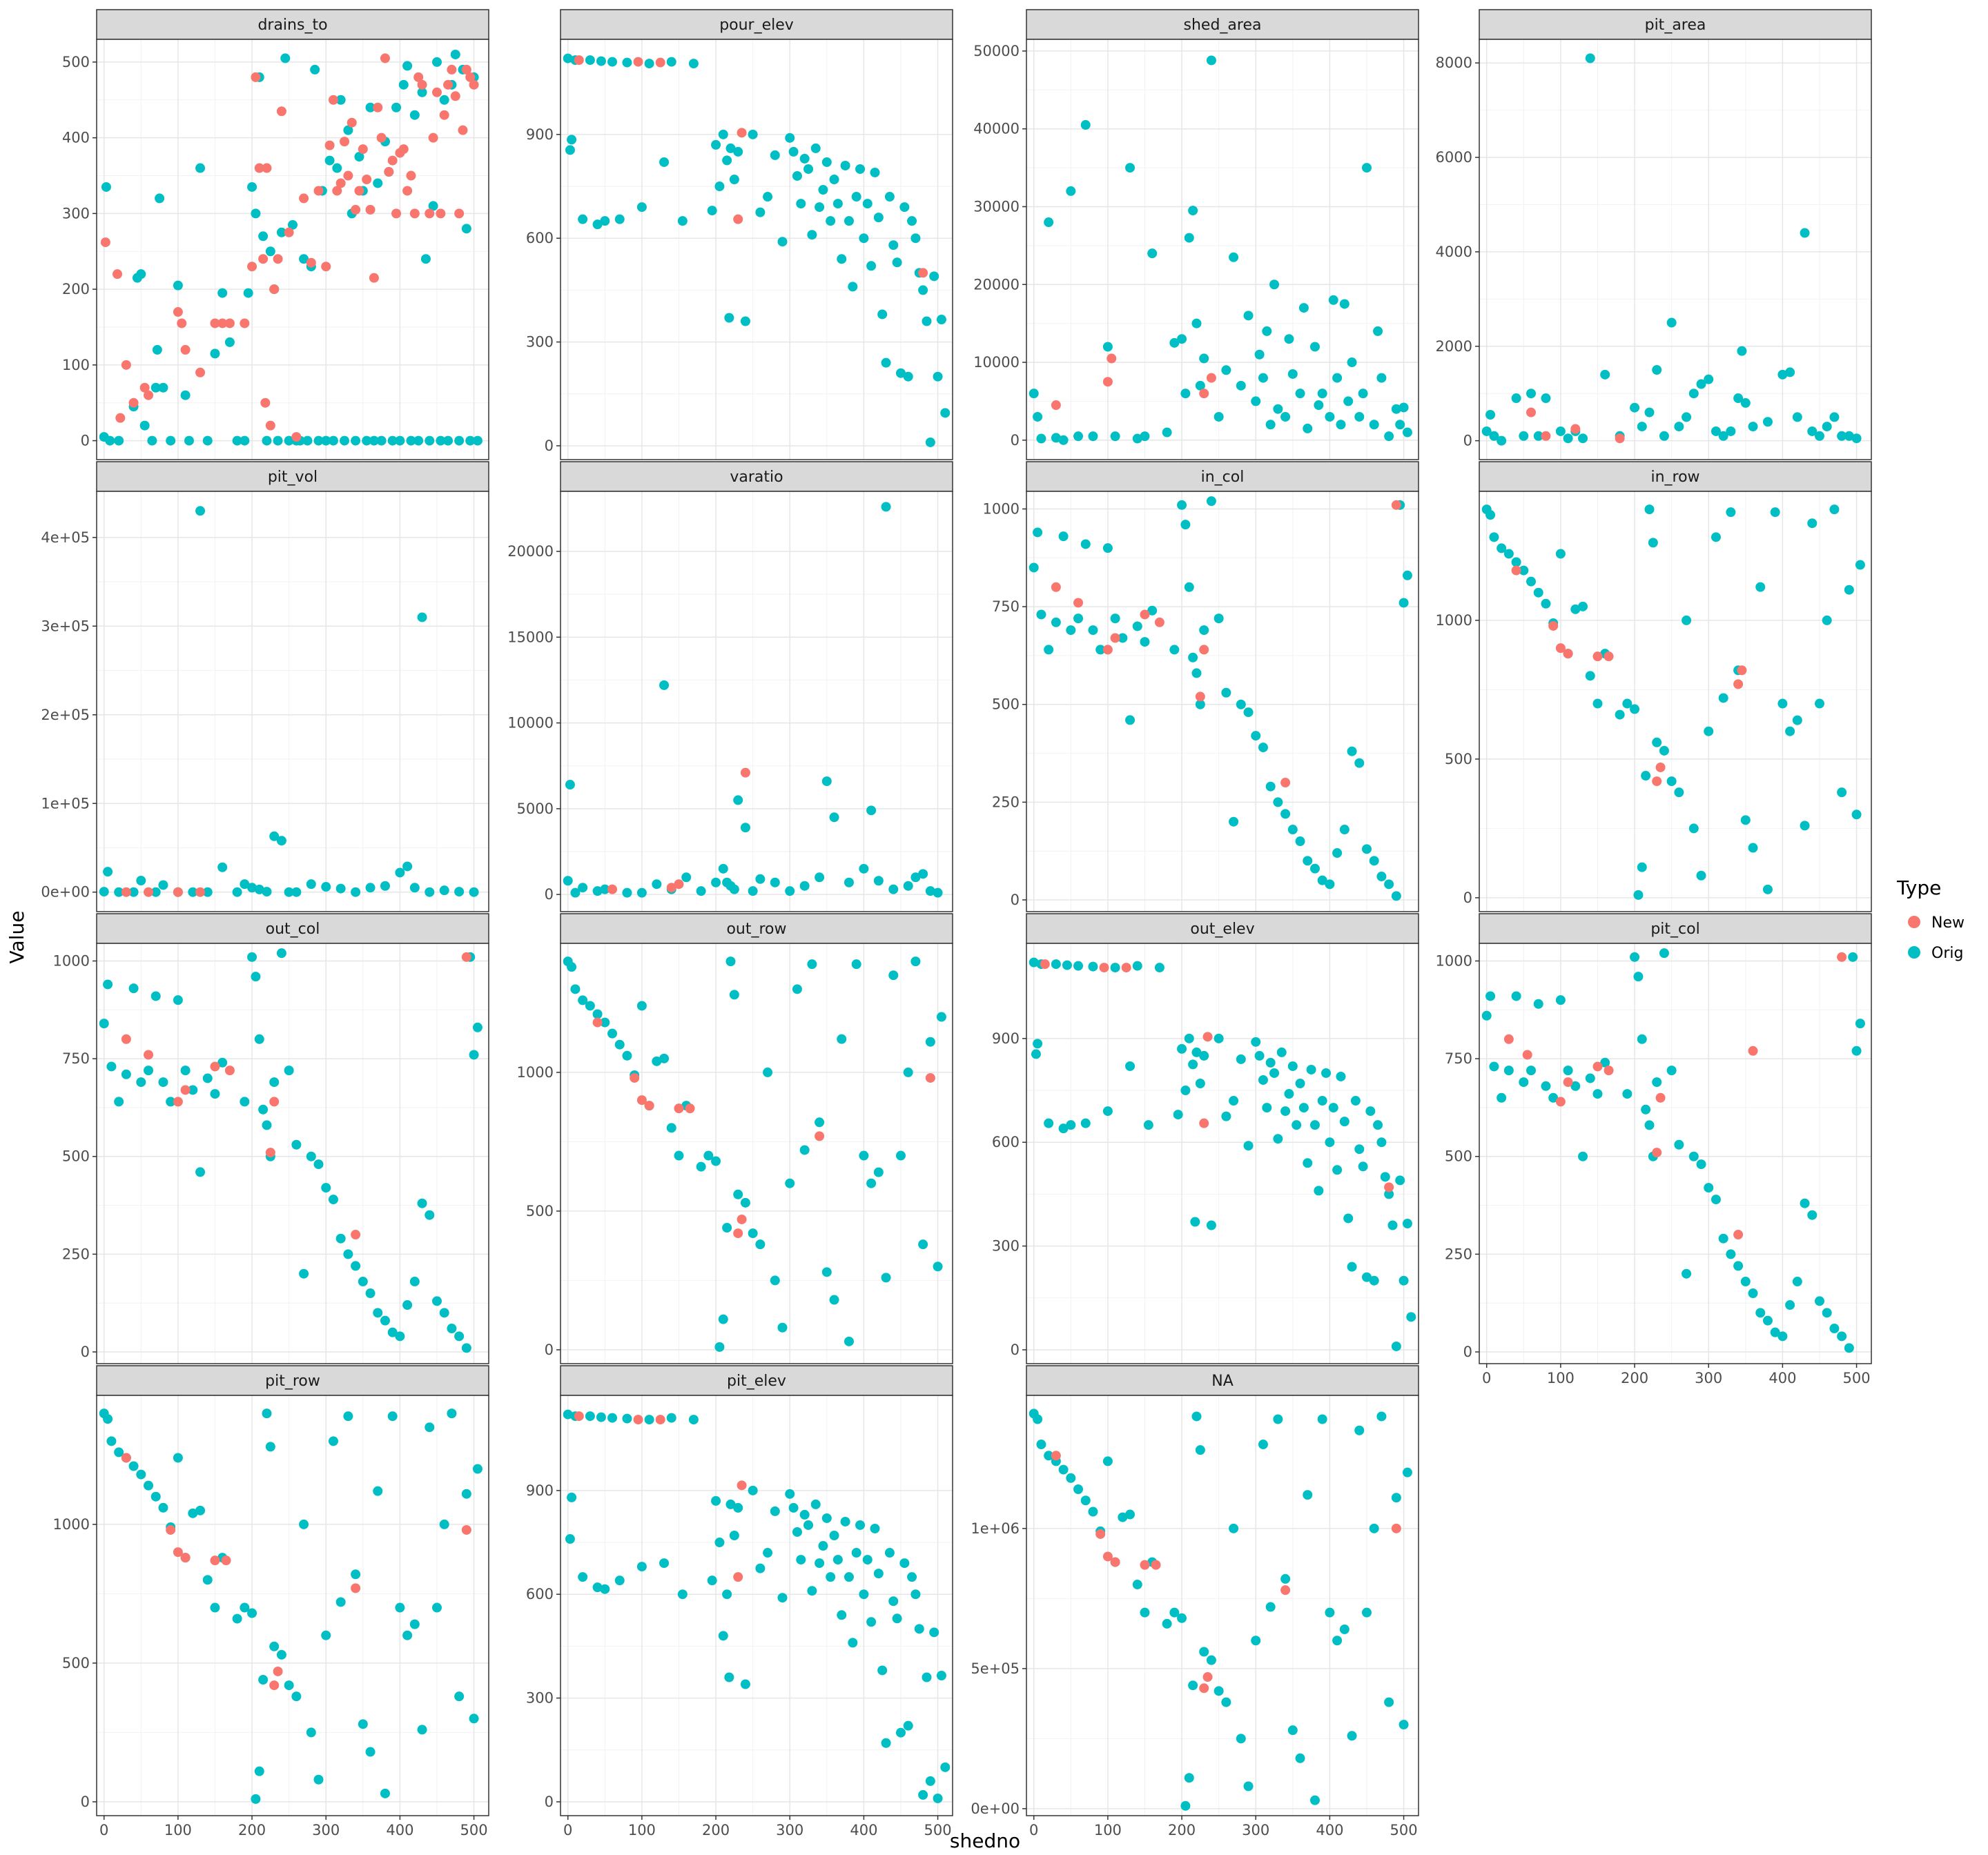 The image size is (1988, 1855). I want to click on points-pour_elev, so click(757, 250).